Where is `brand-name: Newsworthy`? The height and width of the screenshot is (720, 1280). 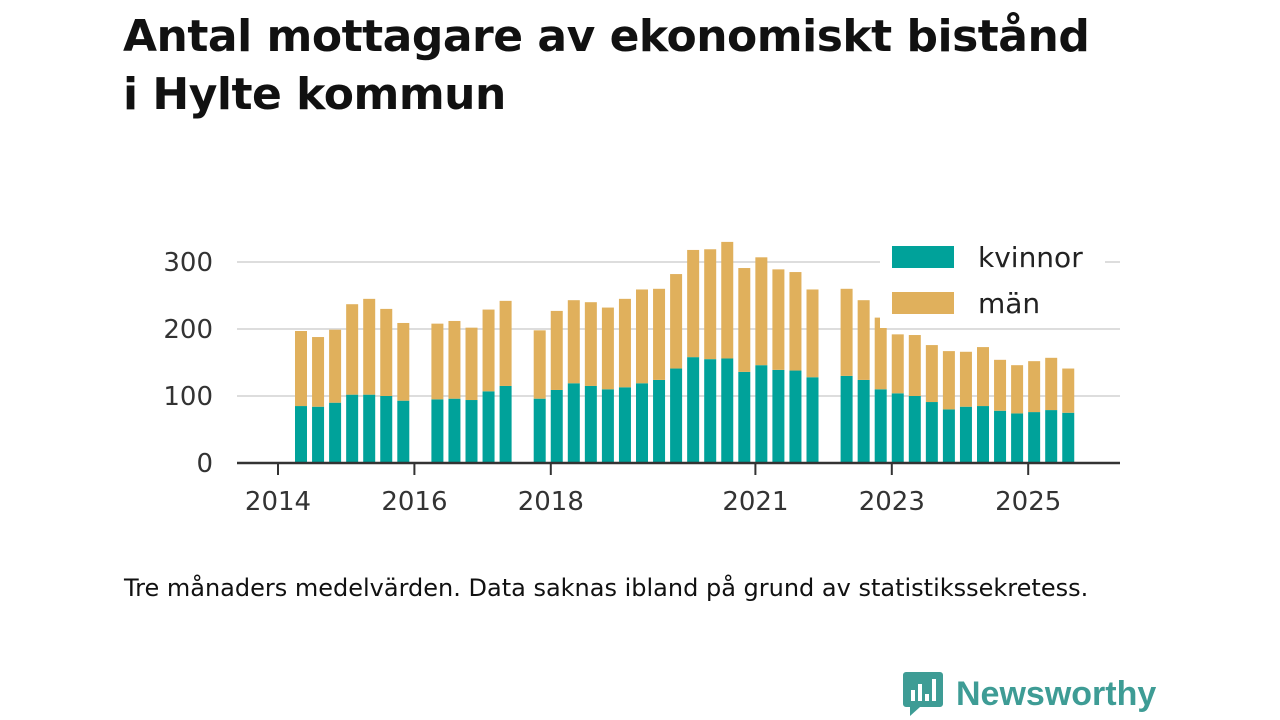 brand-name: Newsworthy is located at coordinates (1056, 693).